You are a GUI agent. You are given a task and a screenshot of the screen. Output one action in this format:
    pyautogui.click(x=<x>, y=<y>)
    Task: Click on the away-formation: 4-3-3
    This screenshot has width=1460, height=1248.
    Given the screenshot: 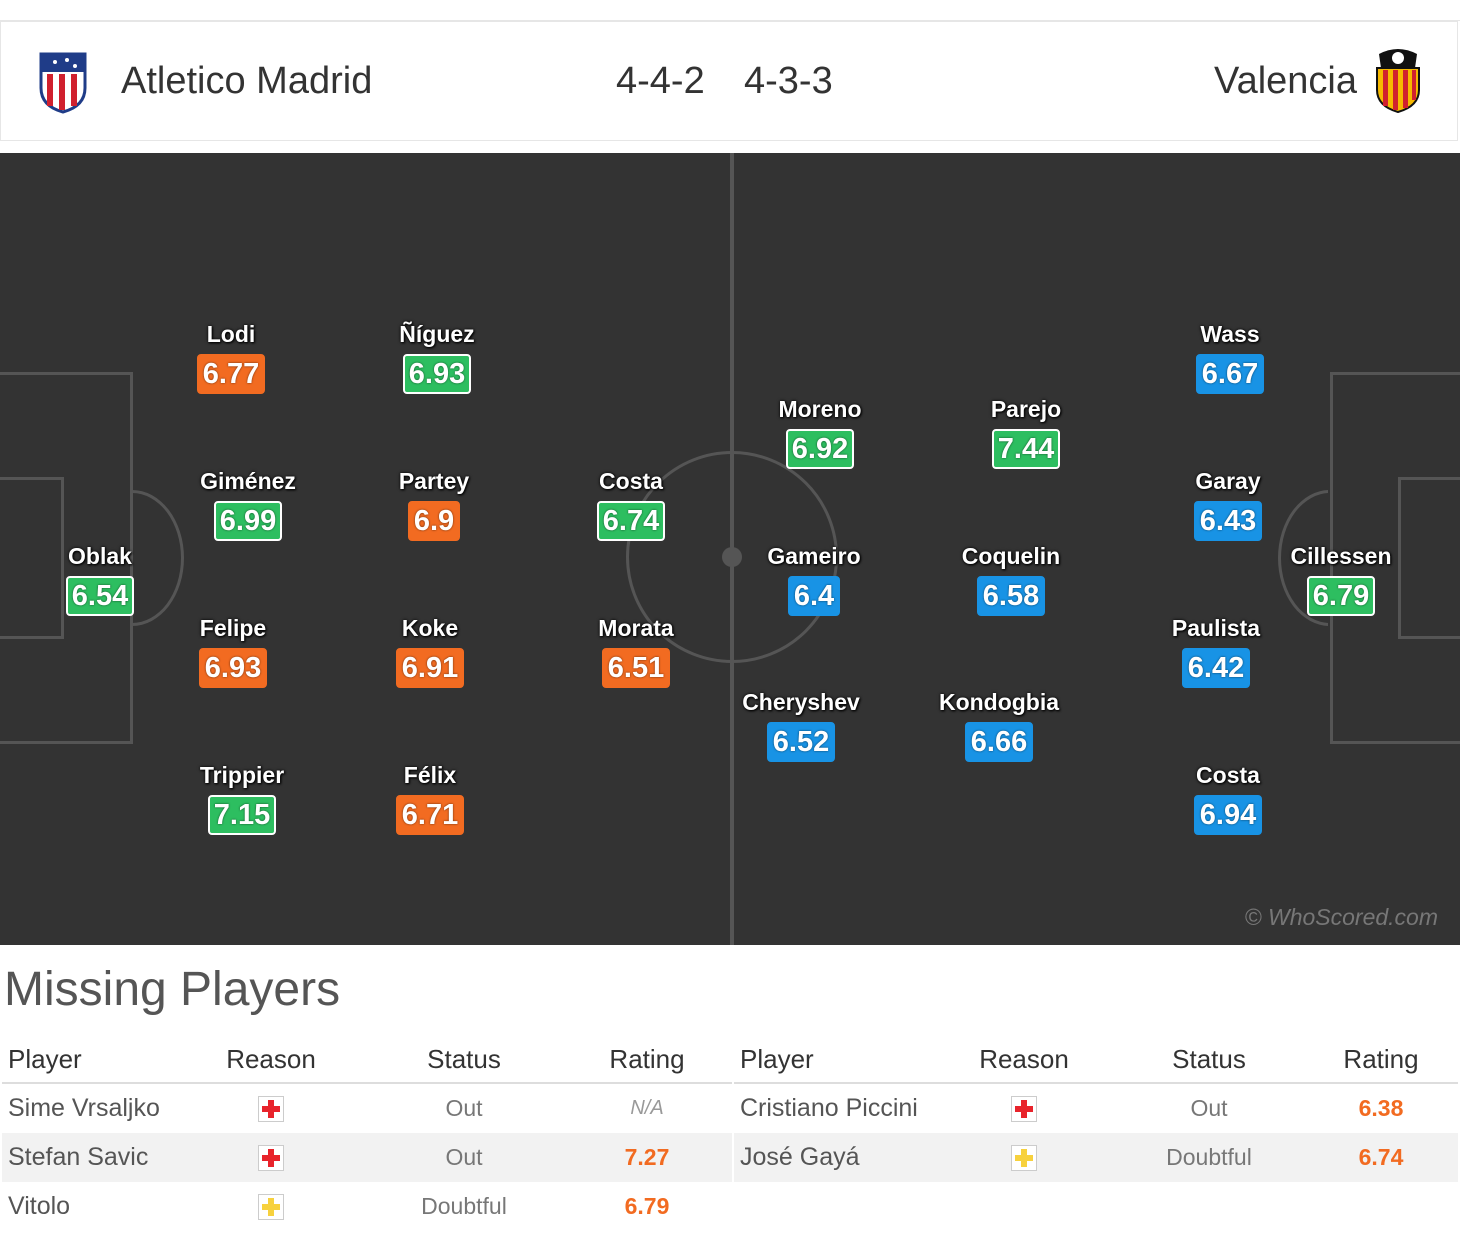 What is the action you would take?
    pyautogui.click(x=788, y=81)
    